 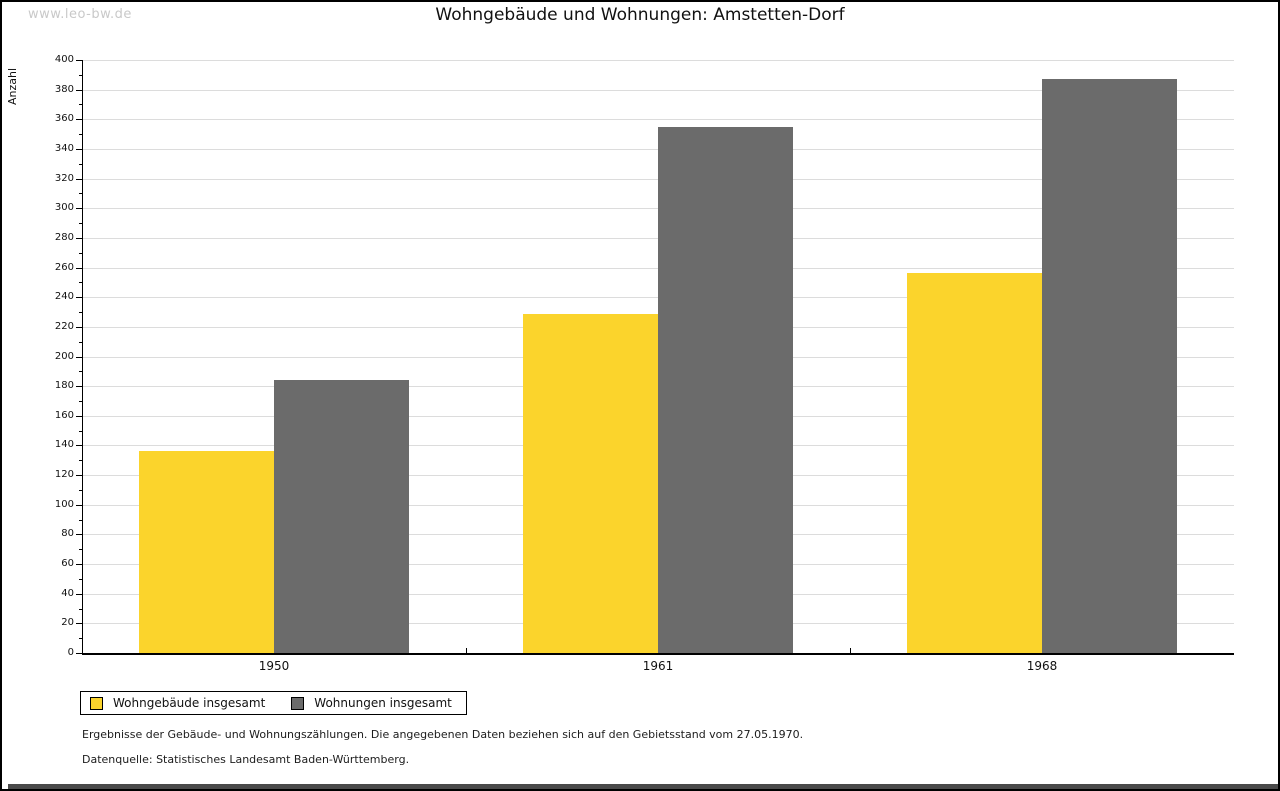 I want to click on x-axis-tick-label: 1968, so click(x=1042, y=666).